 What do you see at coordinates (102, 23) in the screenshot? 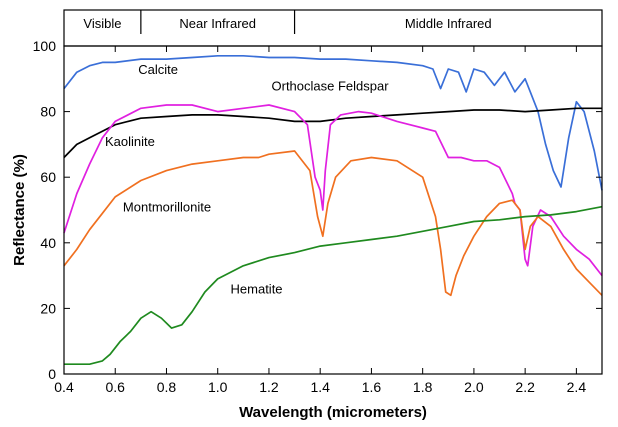
I see `band-label: Visible` at bounding box center [102, 23].